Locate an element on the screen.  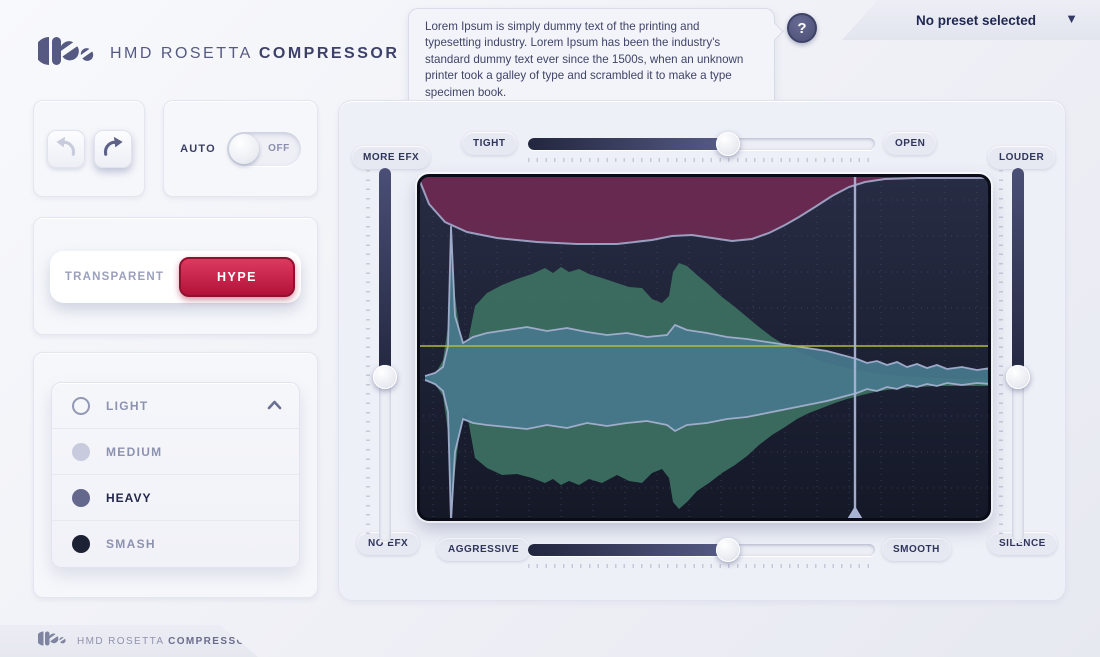
tooltip-arrow is located at coordinates (774, 31).